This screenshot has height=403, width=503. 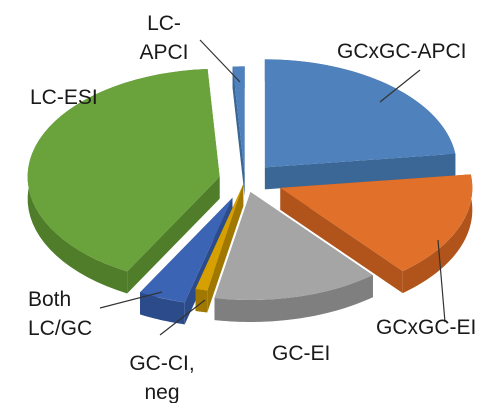 I want to click on slice-side-gcxgc-ei, so click(x=437, y=234).